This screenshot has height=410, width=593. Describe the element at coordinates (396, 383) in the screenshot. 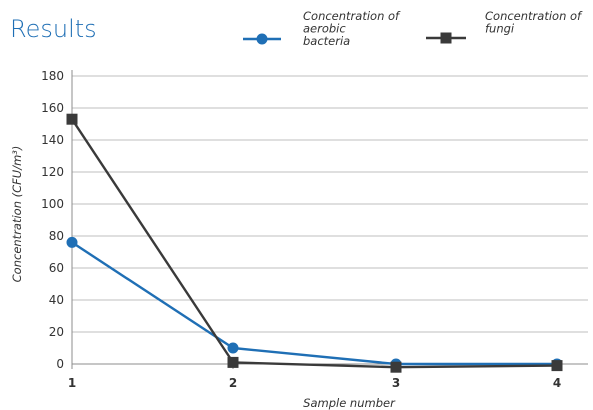

I see `x-tick-label-3: 3` at that location.